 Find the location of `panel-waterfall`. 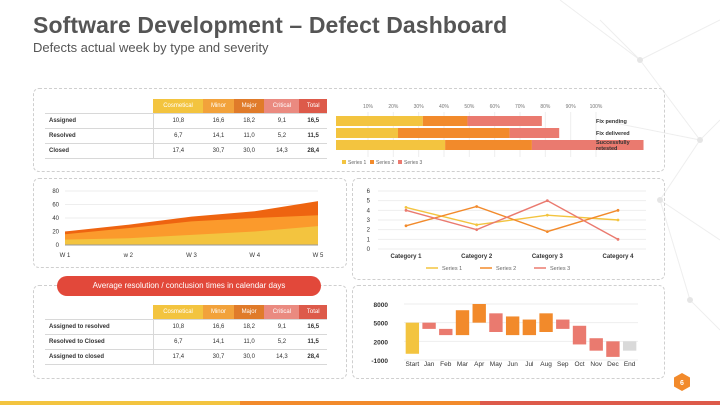

panel-waterfall is located at coordinates (508, 332).